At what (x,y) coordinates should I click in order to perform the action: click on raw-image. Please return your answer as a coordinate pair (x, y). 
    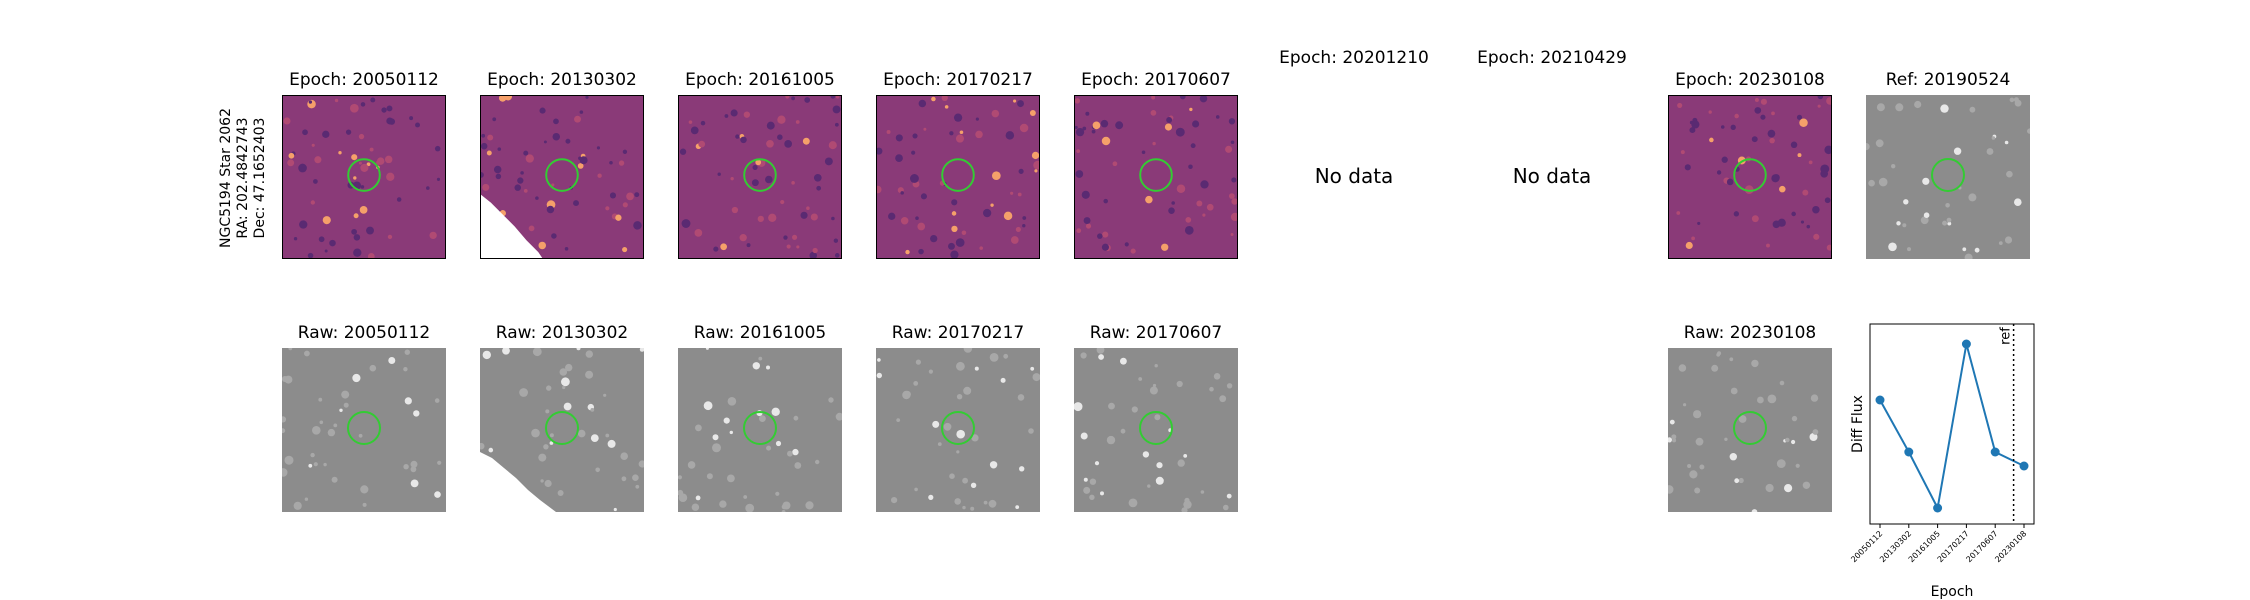
    Looking at the image, I should click on (958, 430).